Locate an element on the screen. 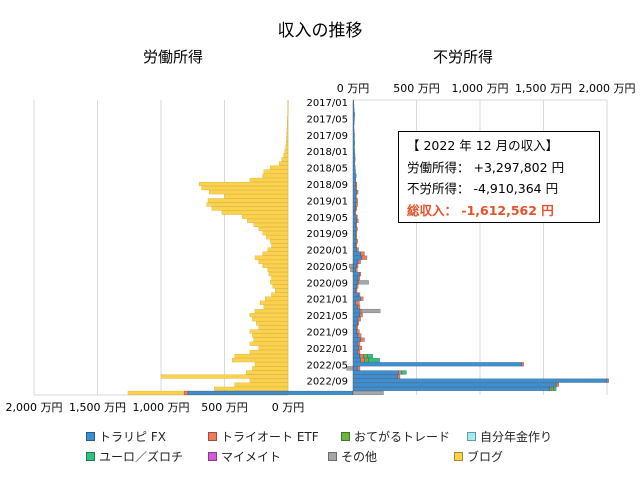 This screenshot has width=640, height=480. legend-row: ユーロ／ズロチ マイメイト その他 ブログ is located at coordinates (346, 456).